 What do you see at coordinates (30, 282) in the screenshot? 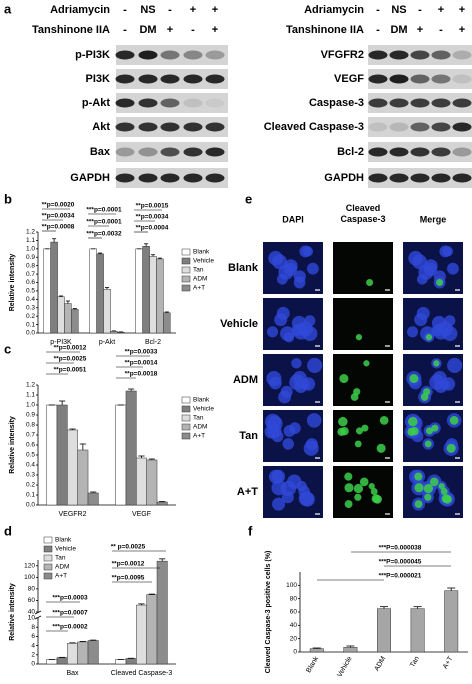
I see `y-tick-label: 0.6` at bounding box center [30, 282].